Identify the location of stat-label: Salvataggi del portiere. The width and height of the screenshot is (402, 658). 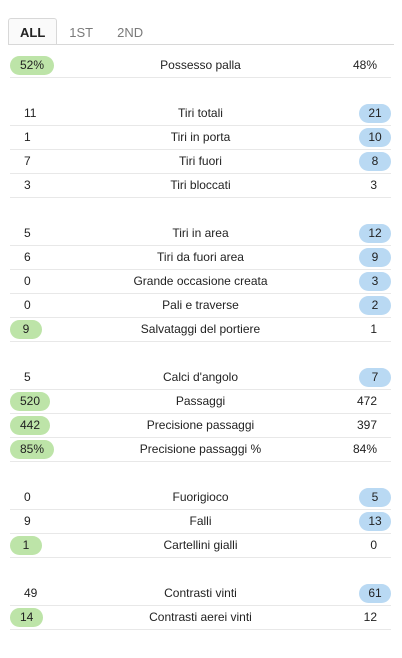
(200, 329).